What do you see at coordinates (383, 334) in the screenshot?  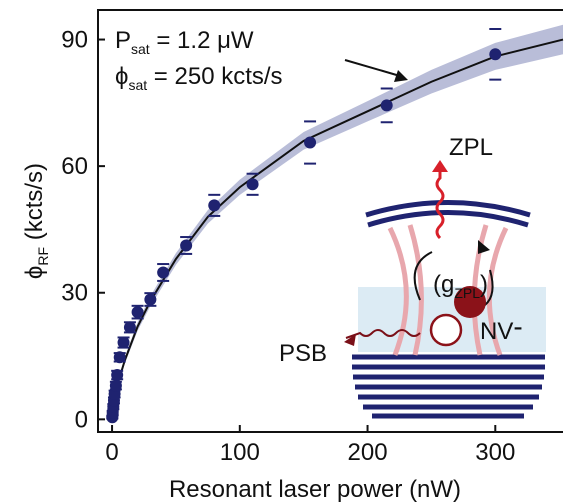 I see `psb-photon` at bounding box center [383, 334].